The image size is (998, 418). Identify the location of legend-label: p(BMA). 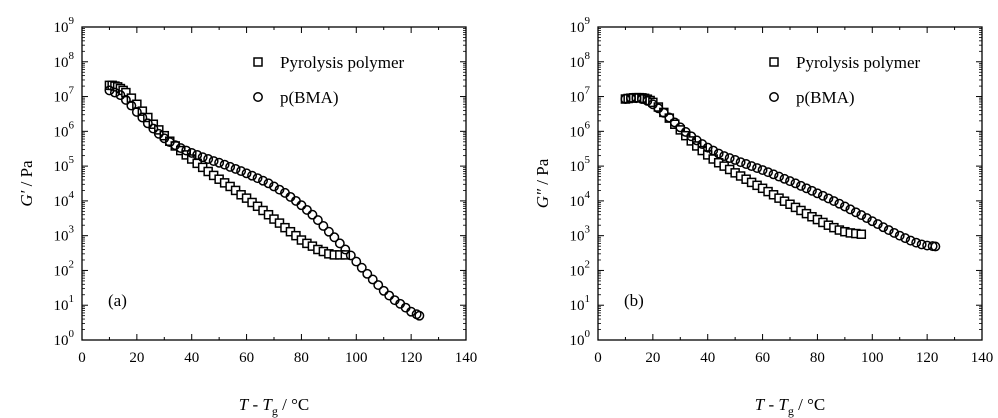
(309, 97).